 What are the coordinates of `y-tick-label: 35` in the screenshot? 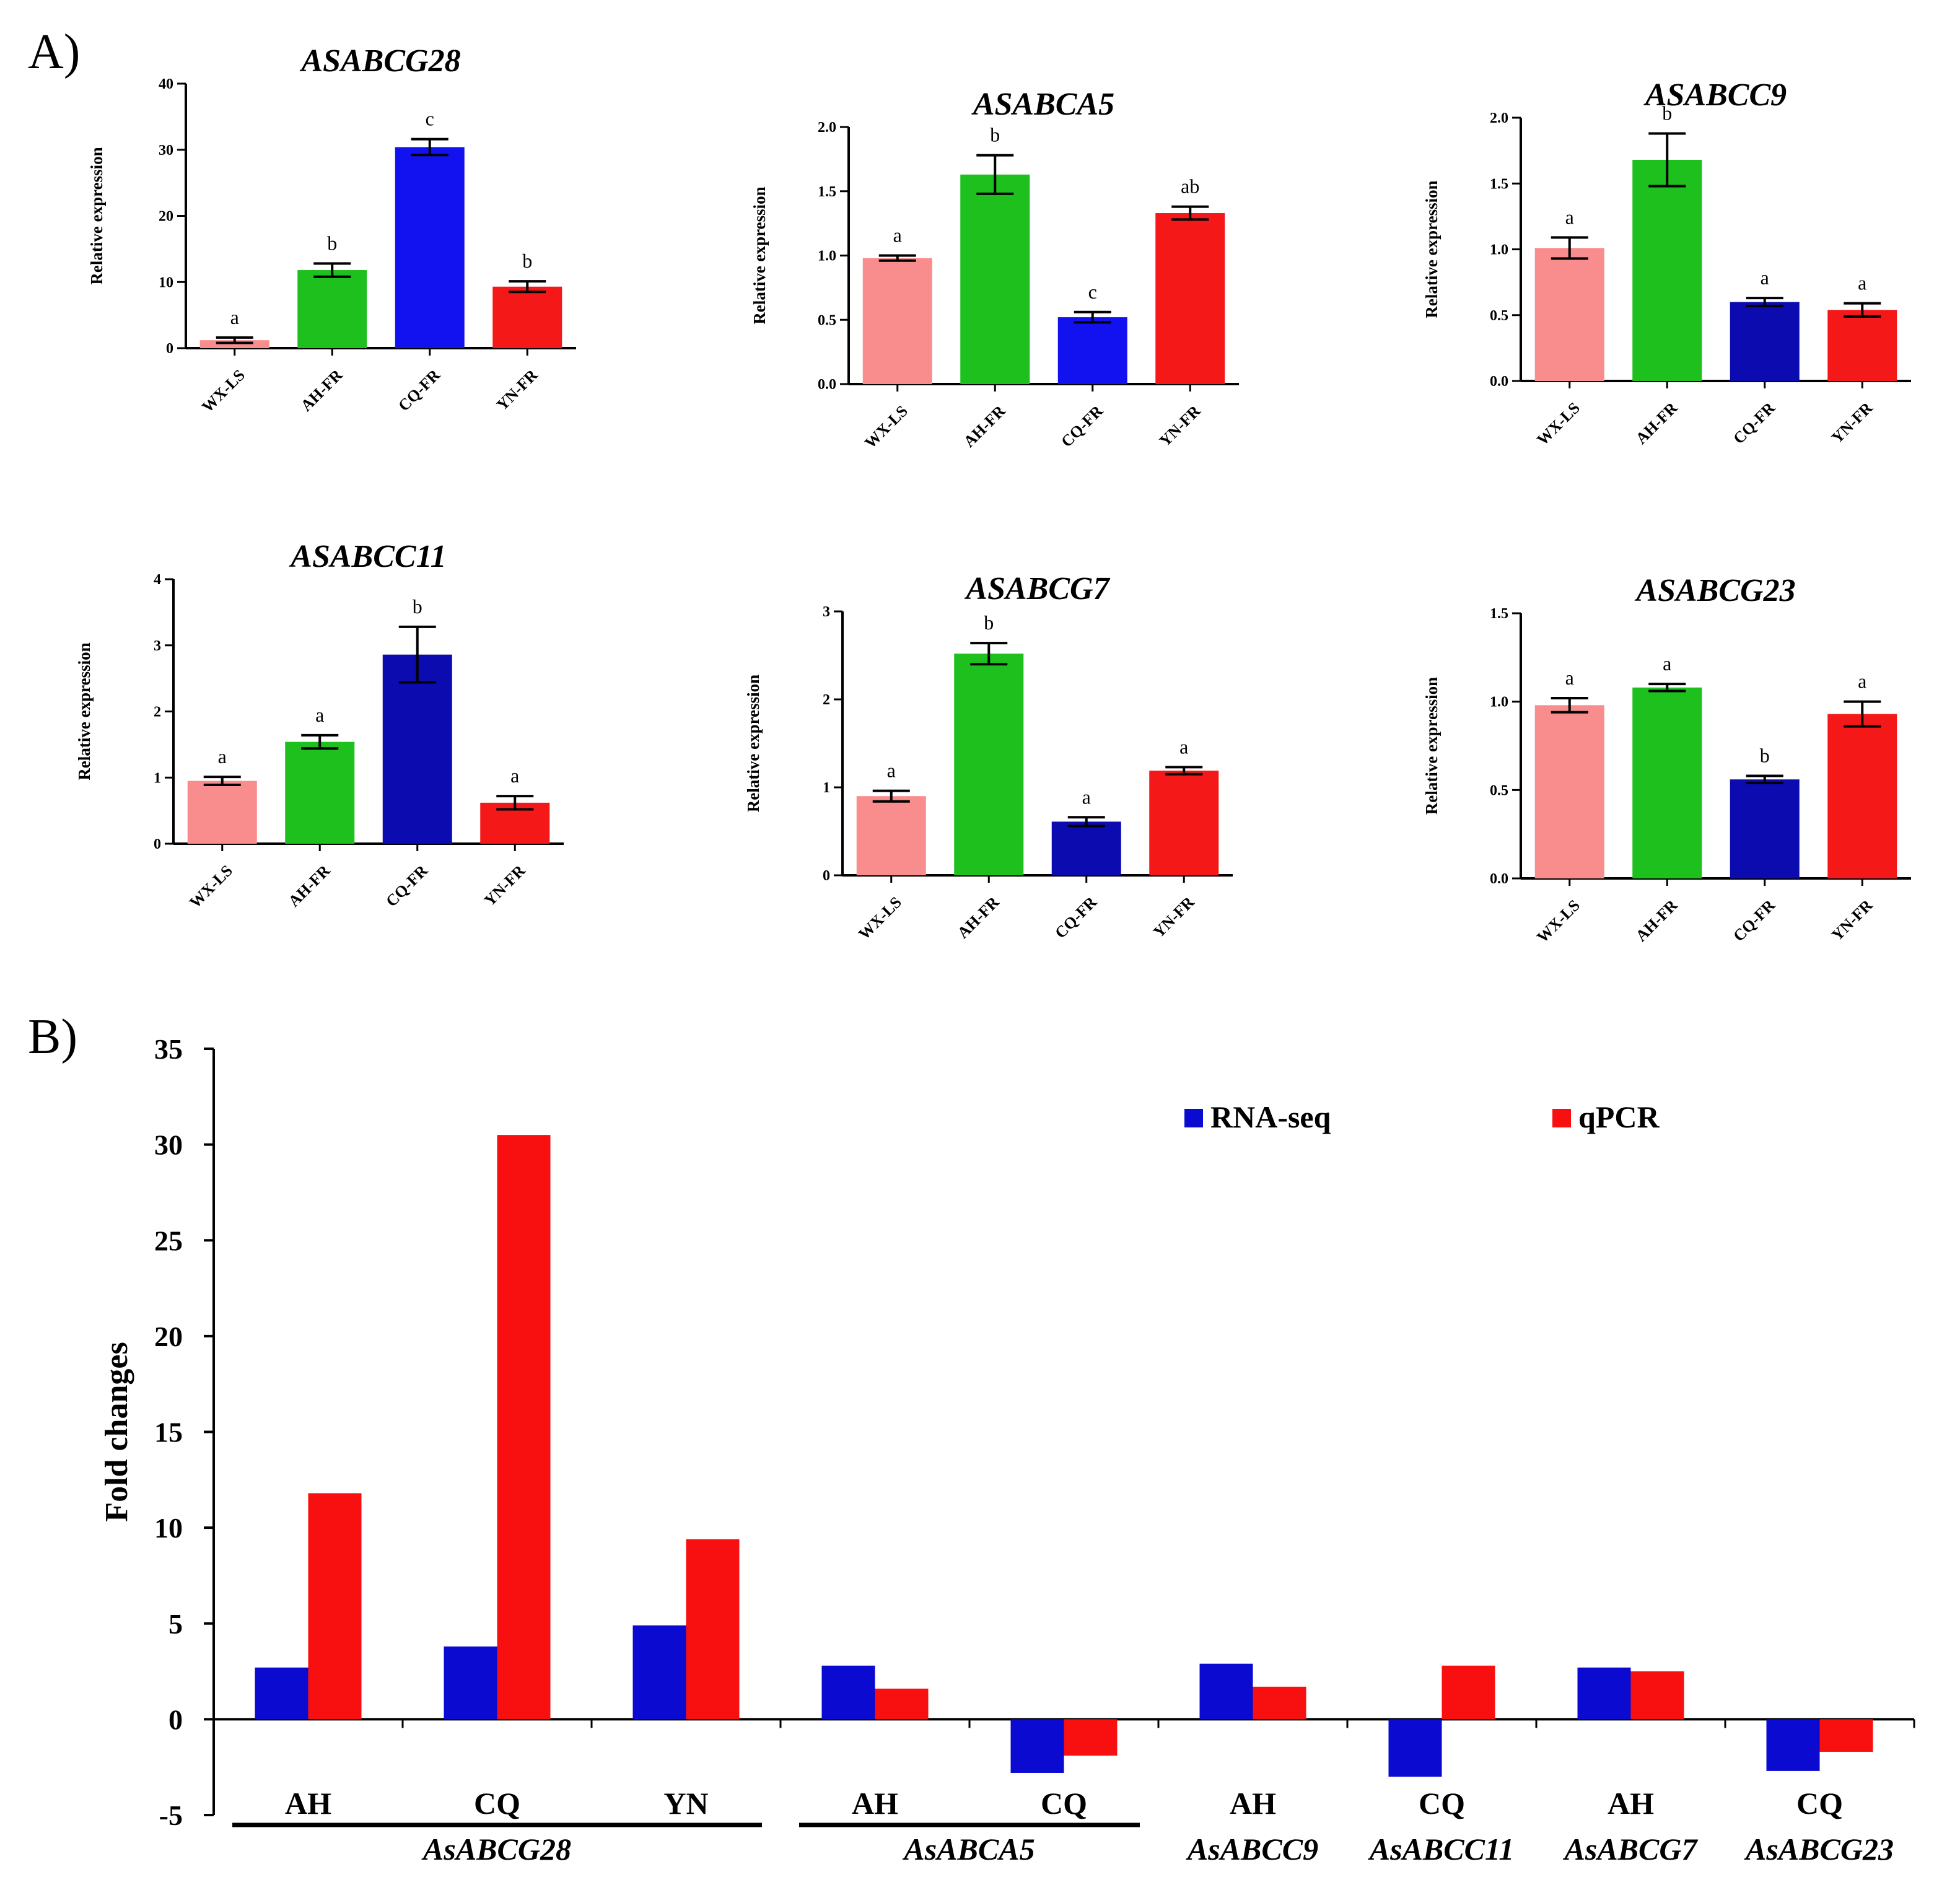 It's located at (168, 1049).